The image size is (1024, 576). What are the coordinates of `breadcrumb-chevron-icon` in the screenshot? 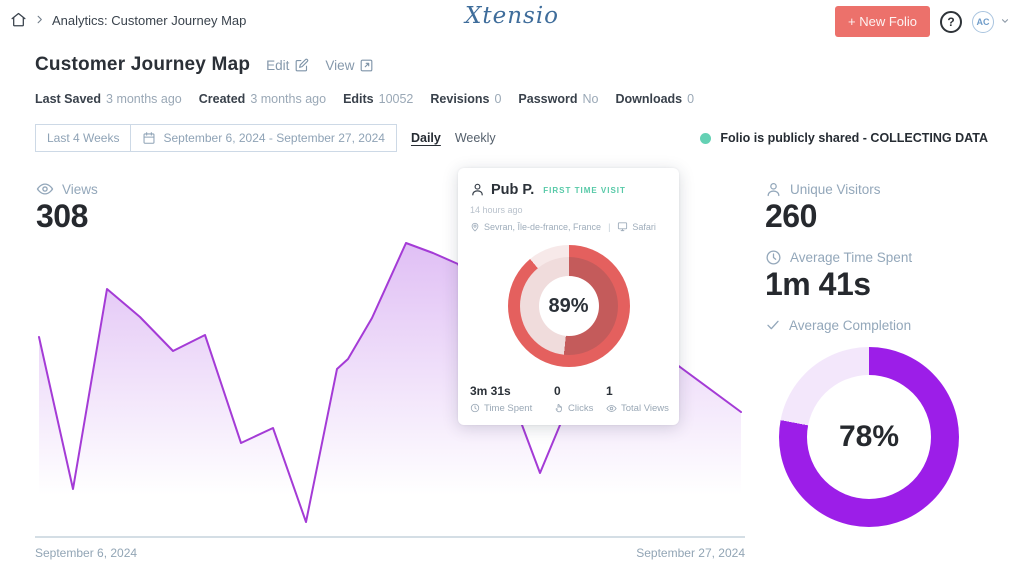 It's located at (39, 20).